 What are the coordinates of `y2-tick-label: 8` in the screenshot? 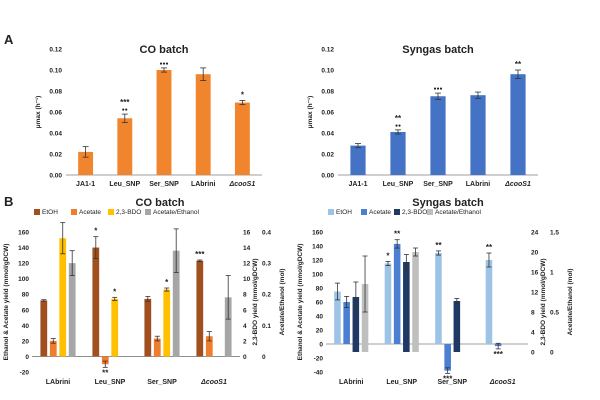 It's located at (533, 313).